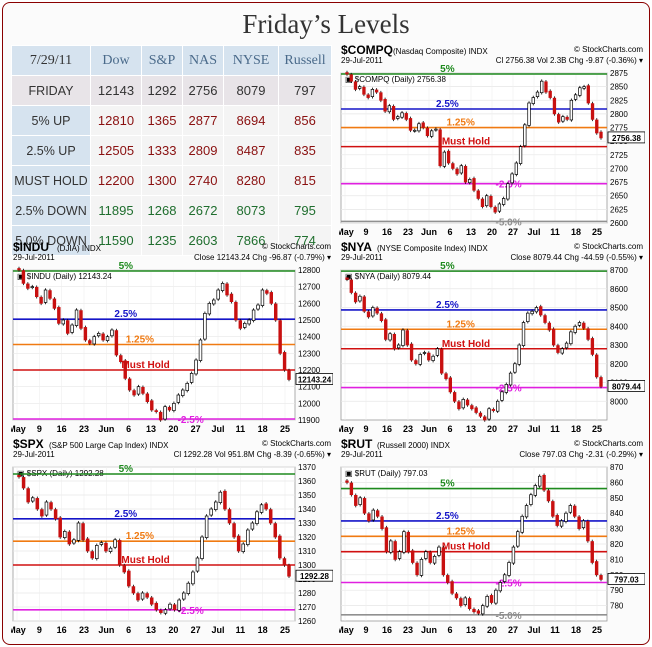 The image size is (652, 647). What do you see at coordinates (617, 482) in the screenshot?
I see `rut-y-tick: 860` at bounding box center [617, 482].